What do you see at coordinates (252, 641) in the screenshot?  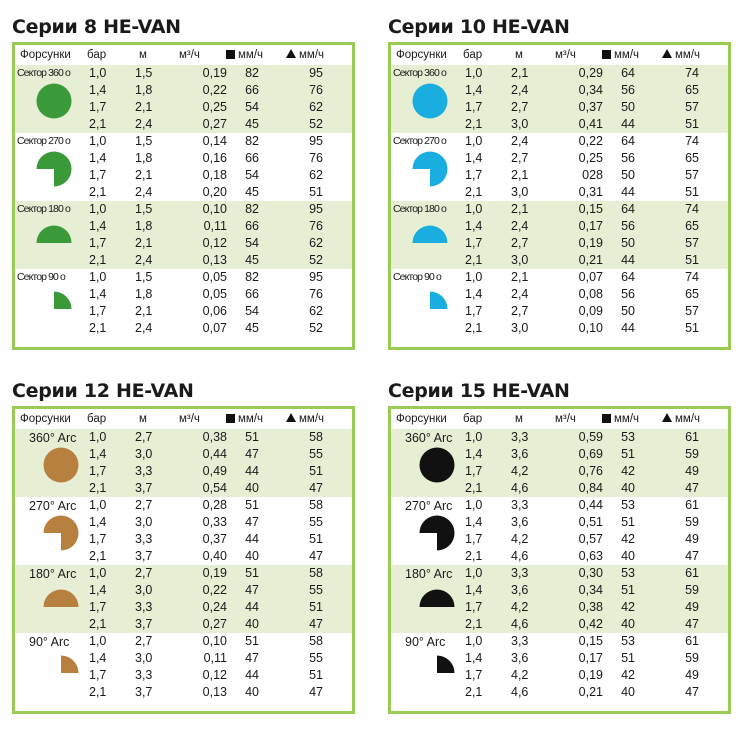 I see `cell-precip-square: 51` at bounding box center [252, 641].